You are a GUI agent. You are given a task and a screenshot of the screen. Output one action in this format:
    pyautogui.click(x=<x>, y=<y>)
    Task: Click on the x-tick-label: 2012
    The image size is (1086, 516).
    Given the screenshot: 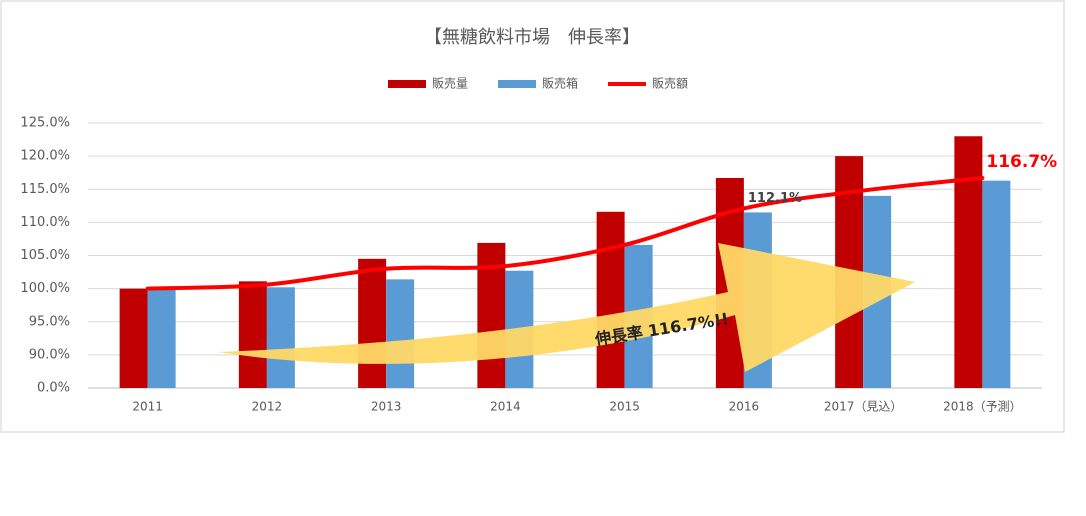 What is the action you would take?
    pyautogui.click(x=267, y=407)
    